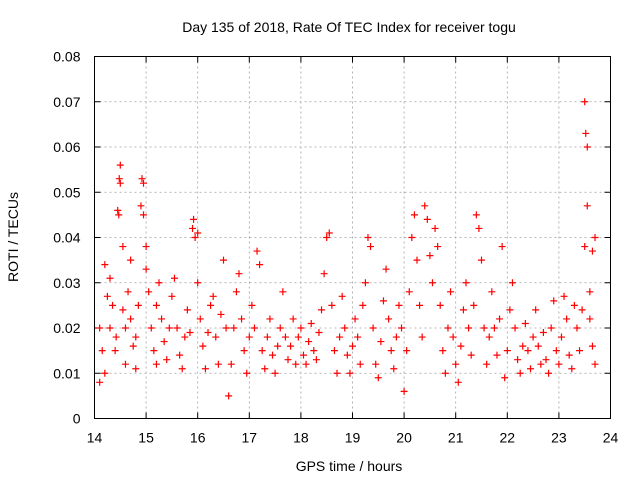 The image size is (640, 480). Describe the element at coordinates (66, 373) in the screenshot. I see `y-tick-label: 0.01` at that location.